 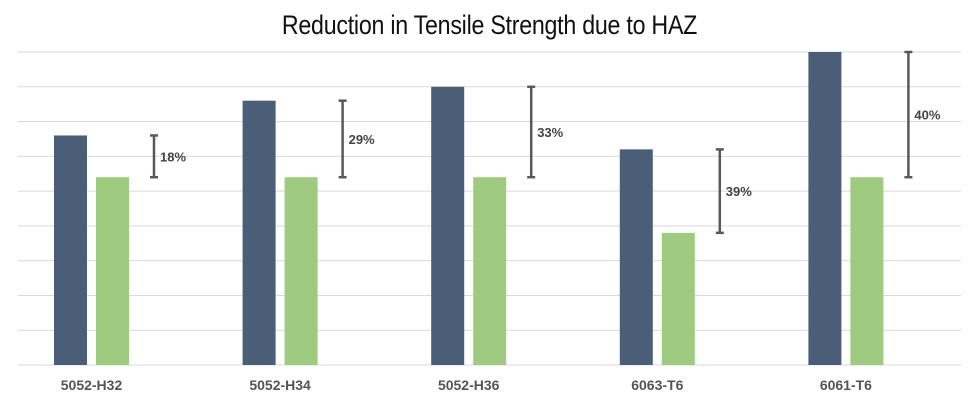 I want to click on reduction-label: 18%, so click(x=173, y=156).